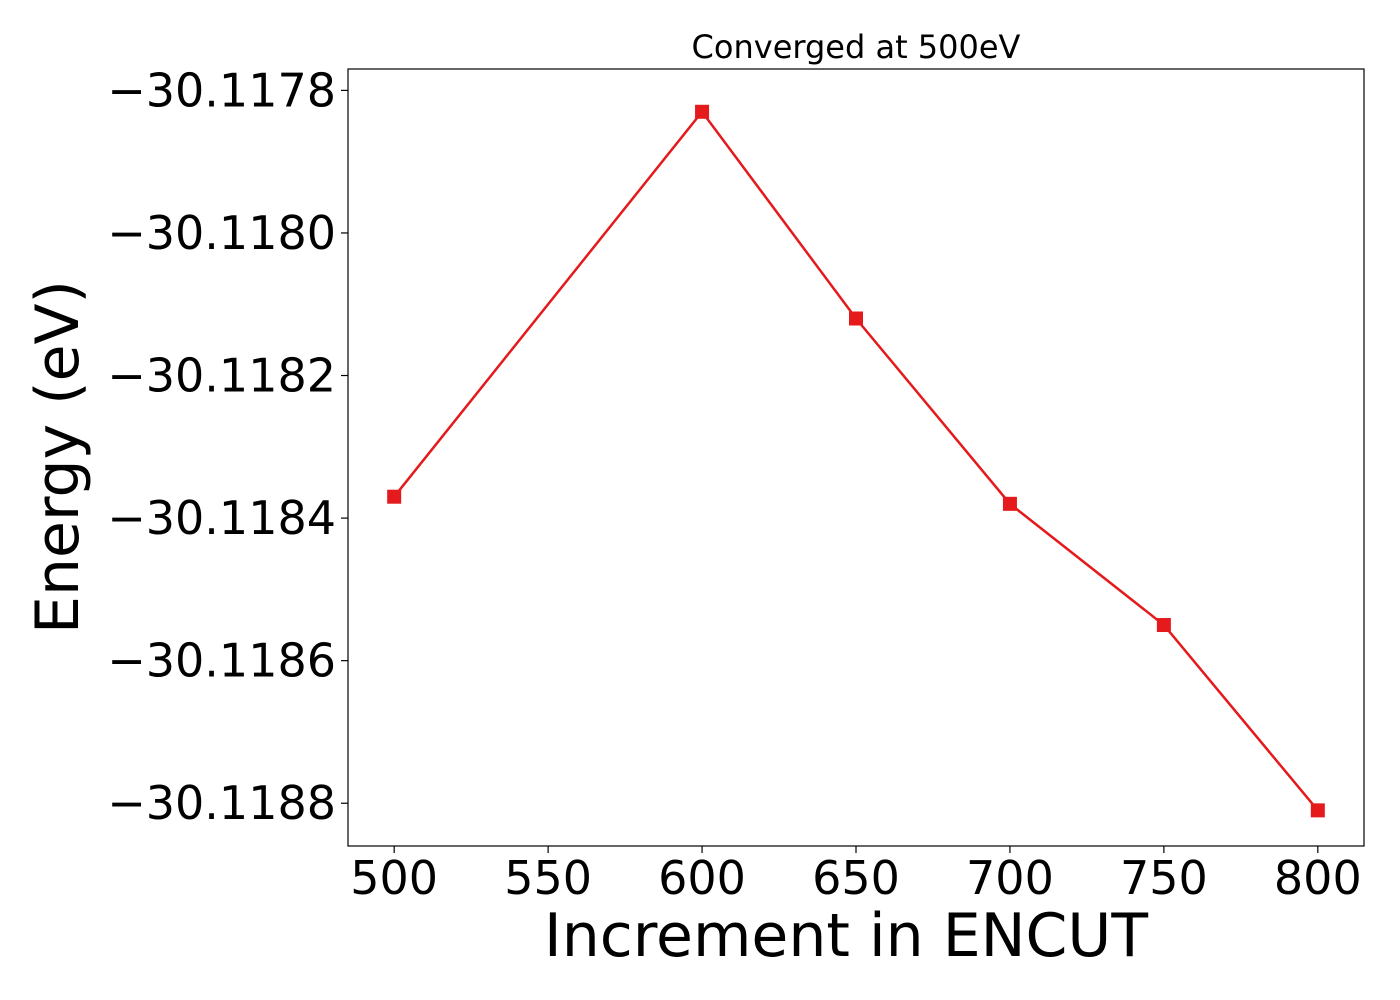  What do you see at coordinates (702, 878) in the screenshot?
I see `x-tick-label: 600` at bounding box center [702, 878].